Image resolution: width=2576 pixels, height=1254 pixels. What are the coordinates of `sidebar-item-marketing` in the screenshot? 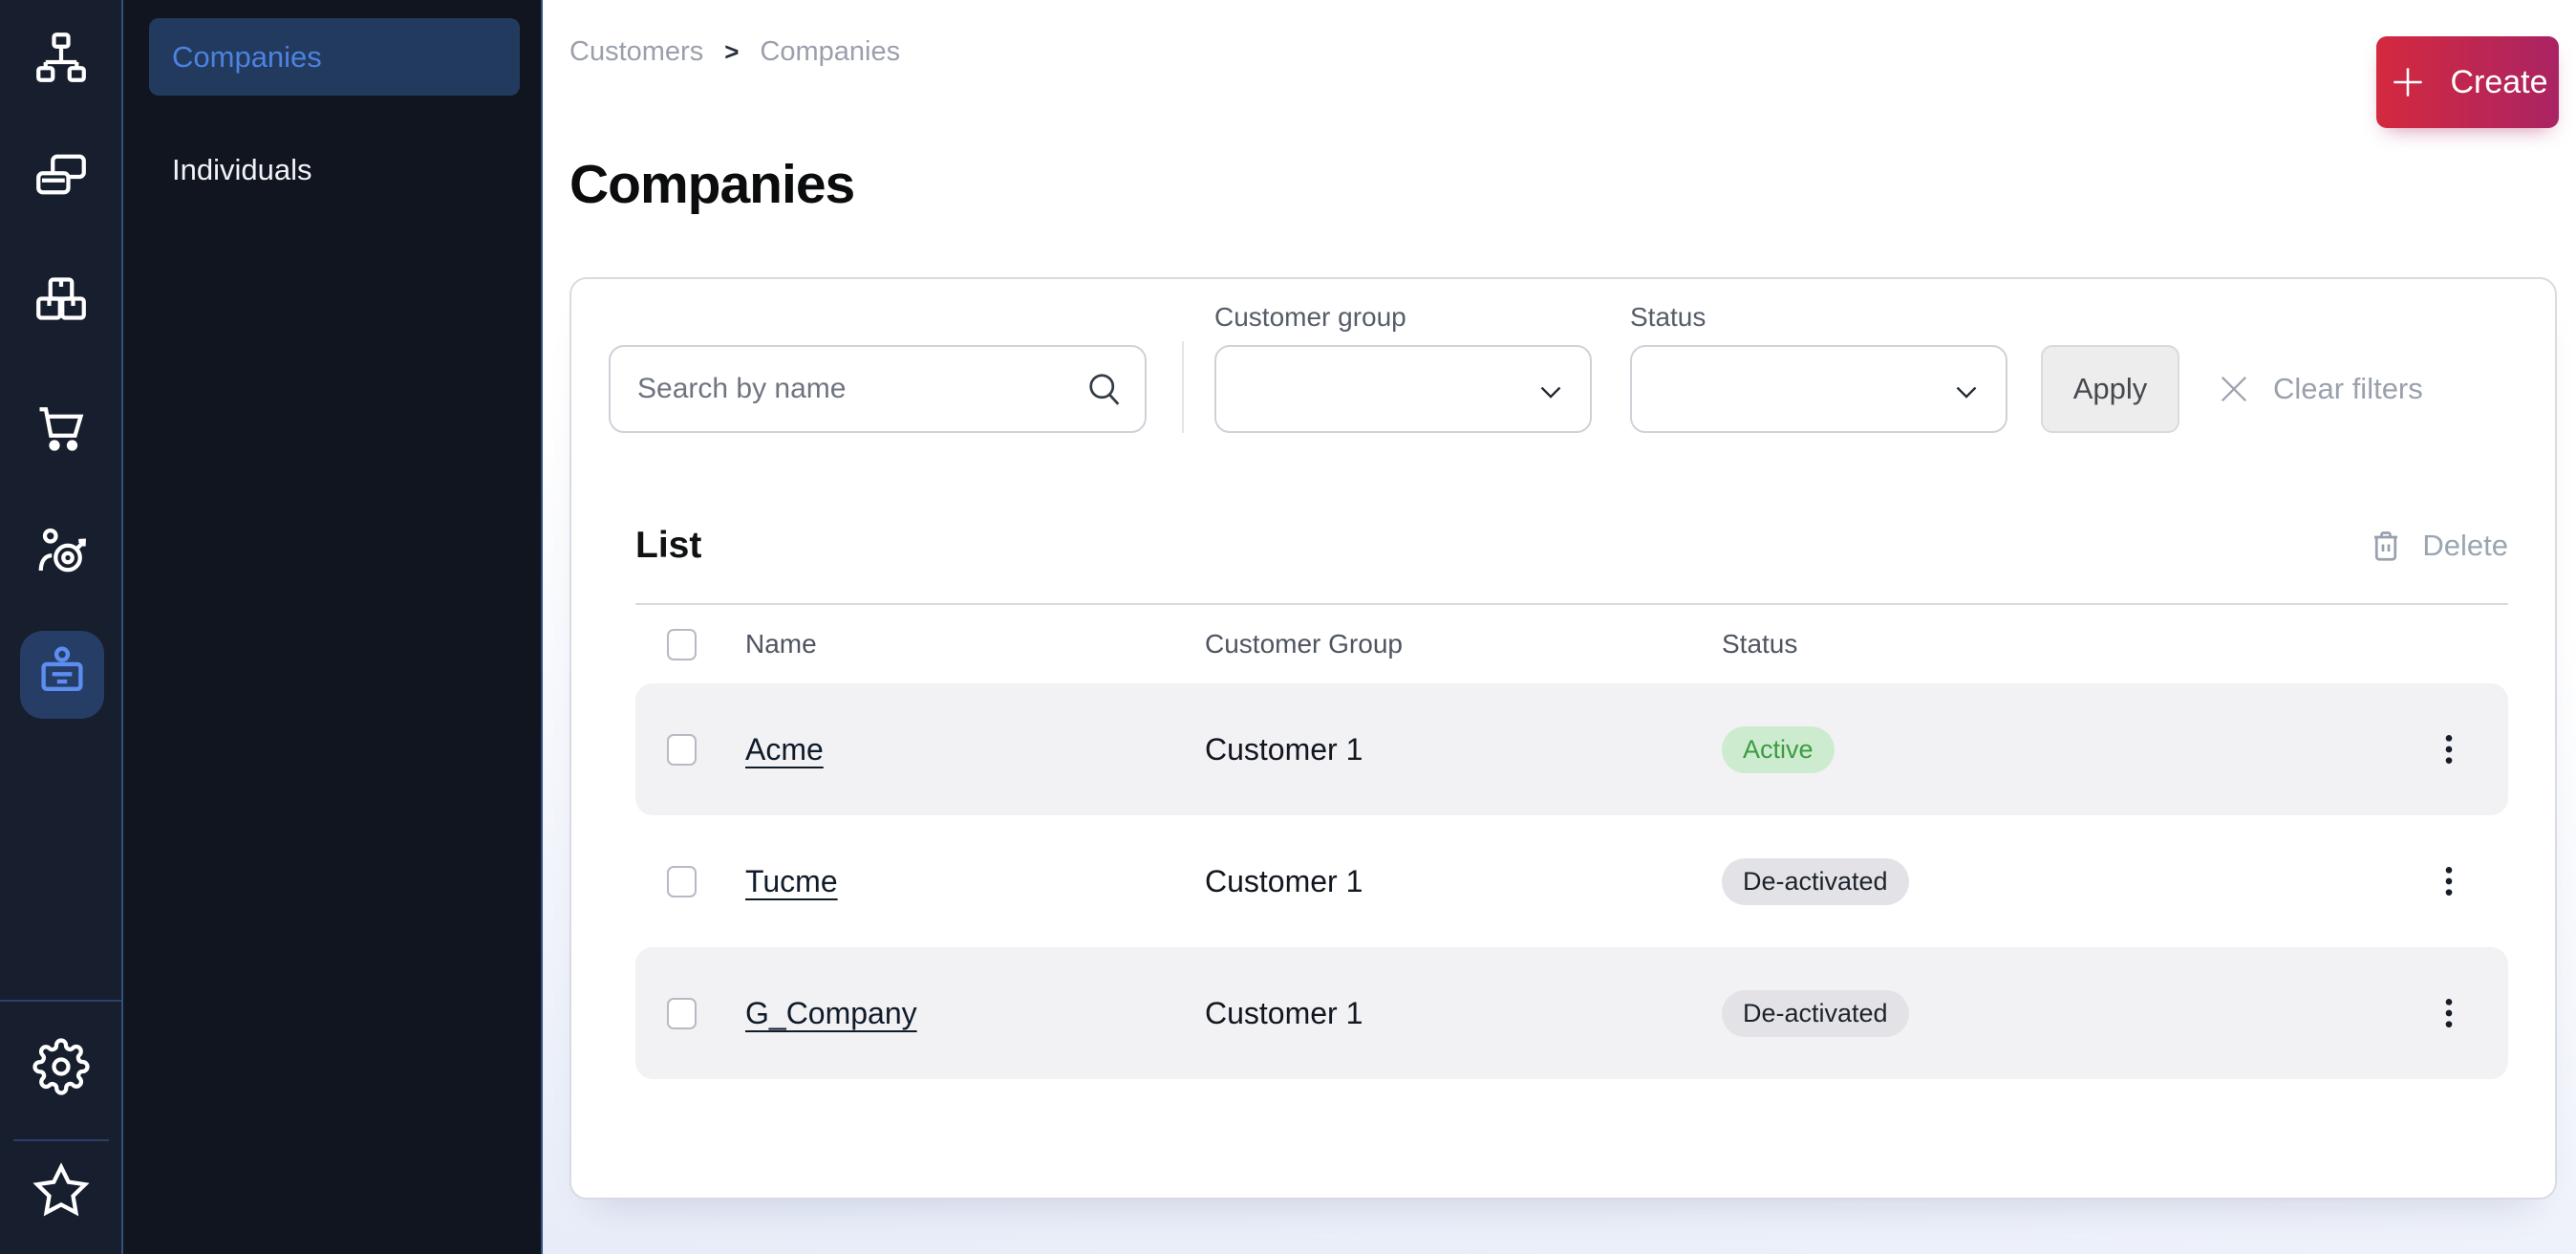 It's located at (60, 553).